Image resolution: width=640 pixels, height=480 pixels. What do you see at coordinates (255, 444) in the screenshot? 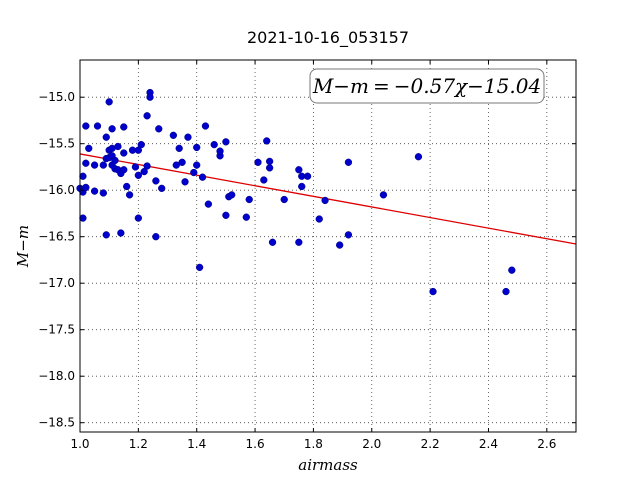
I see `x-tick-label: 1.6` at bounding box center [255, 444].